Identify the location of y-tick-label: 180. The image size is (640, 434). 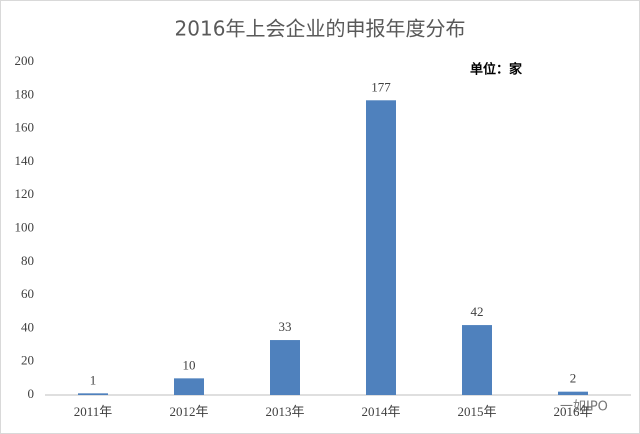
(25, 93).